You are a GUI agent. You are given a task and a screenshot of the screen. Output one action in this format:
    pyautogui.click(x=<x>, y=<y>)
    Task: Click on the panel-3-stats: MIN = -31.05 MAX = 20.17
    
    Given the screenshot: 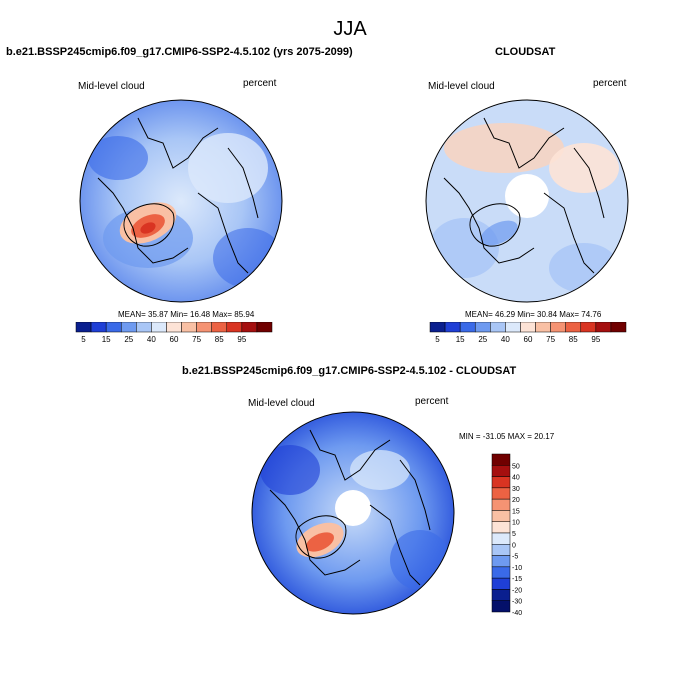 What is the action you would take?
    pyautogui.click(x=507, y=436)
    